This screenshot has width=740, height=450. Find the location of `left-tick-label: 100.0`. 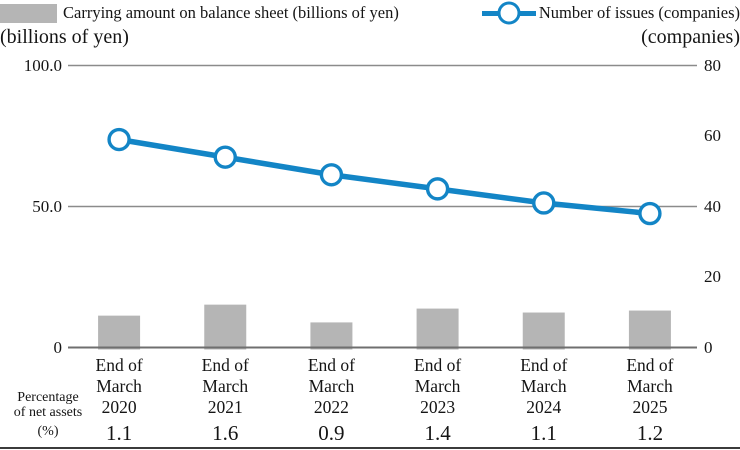

left-tick-label: 100.0 is located at coordinates (42, 65).